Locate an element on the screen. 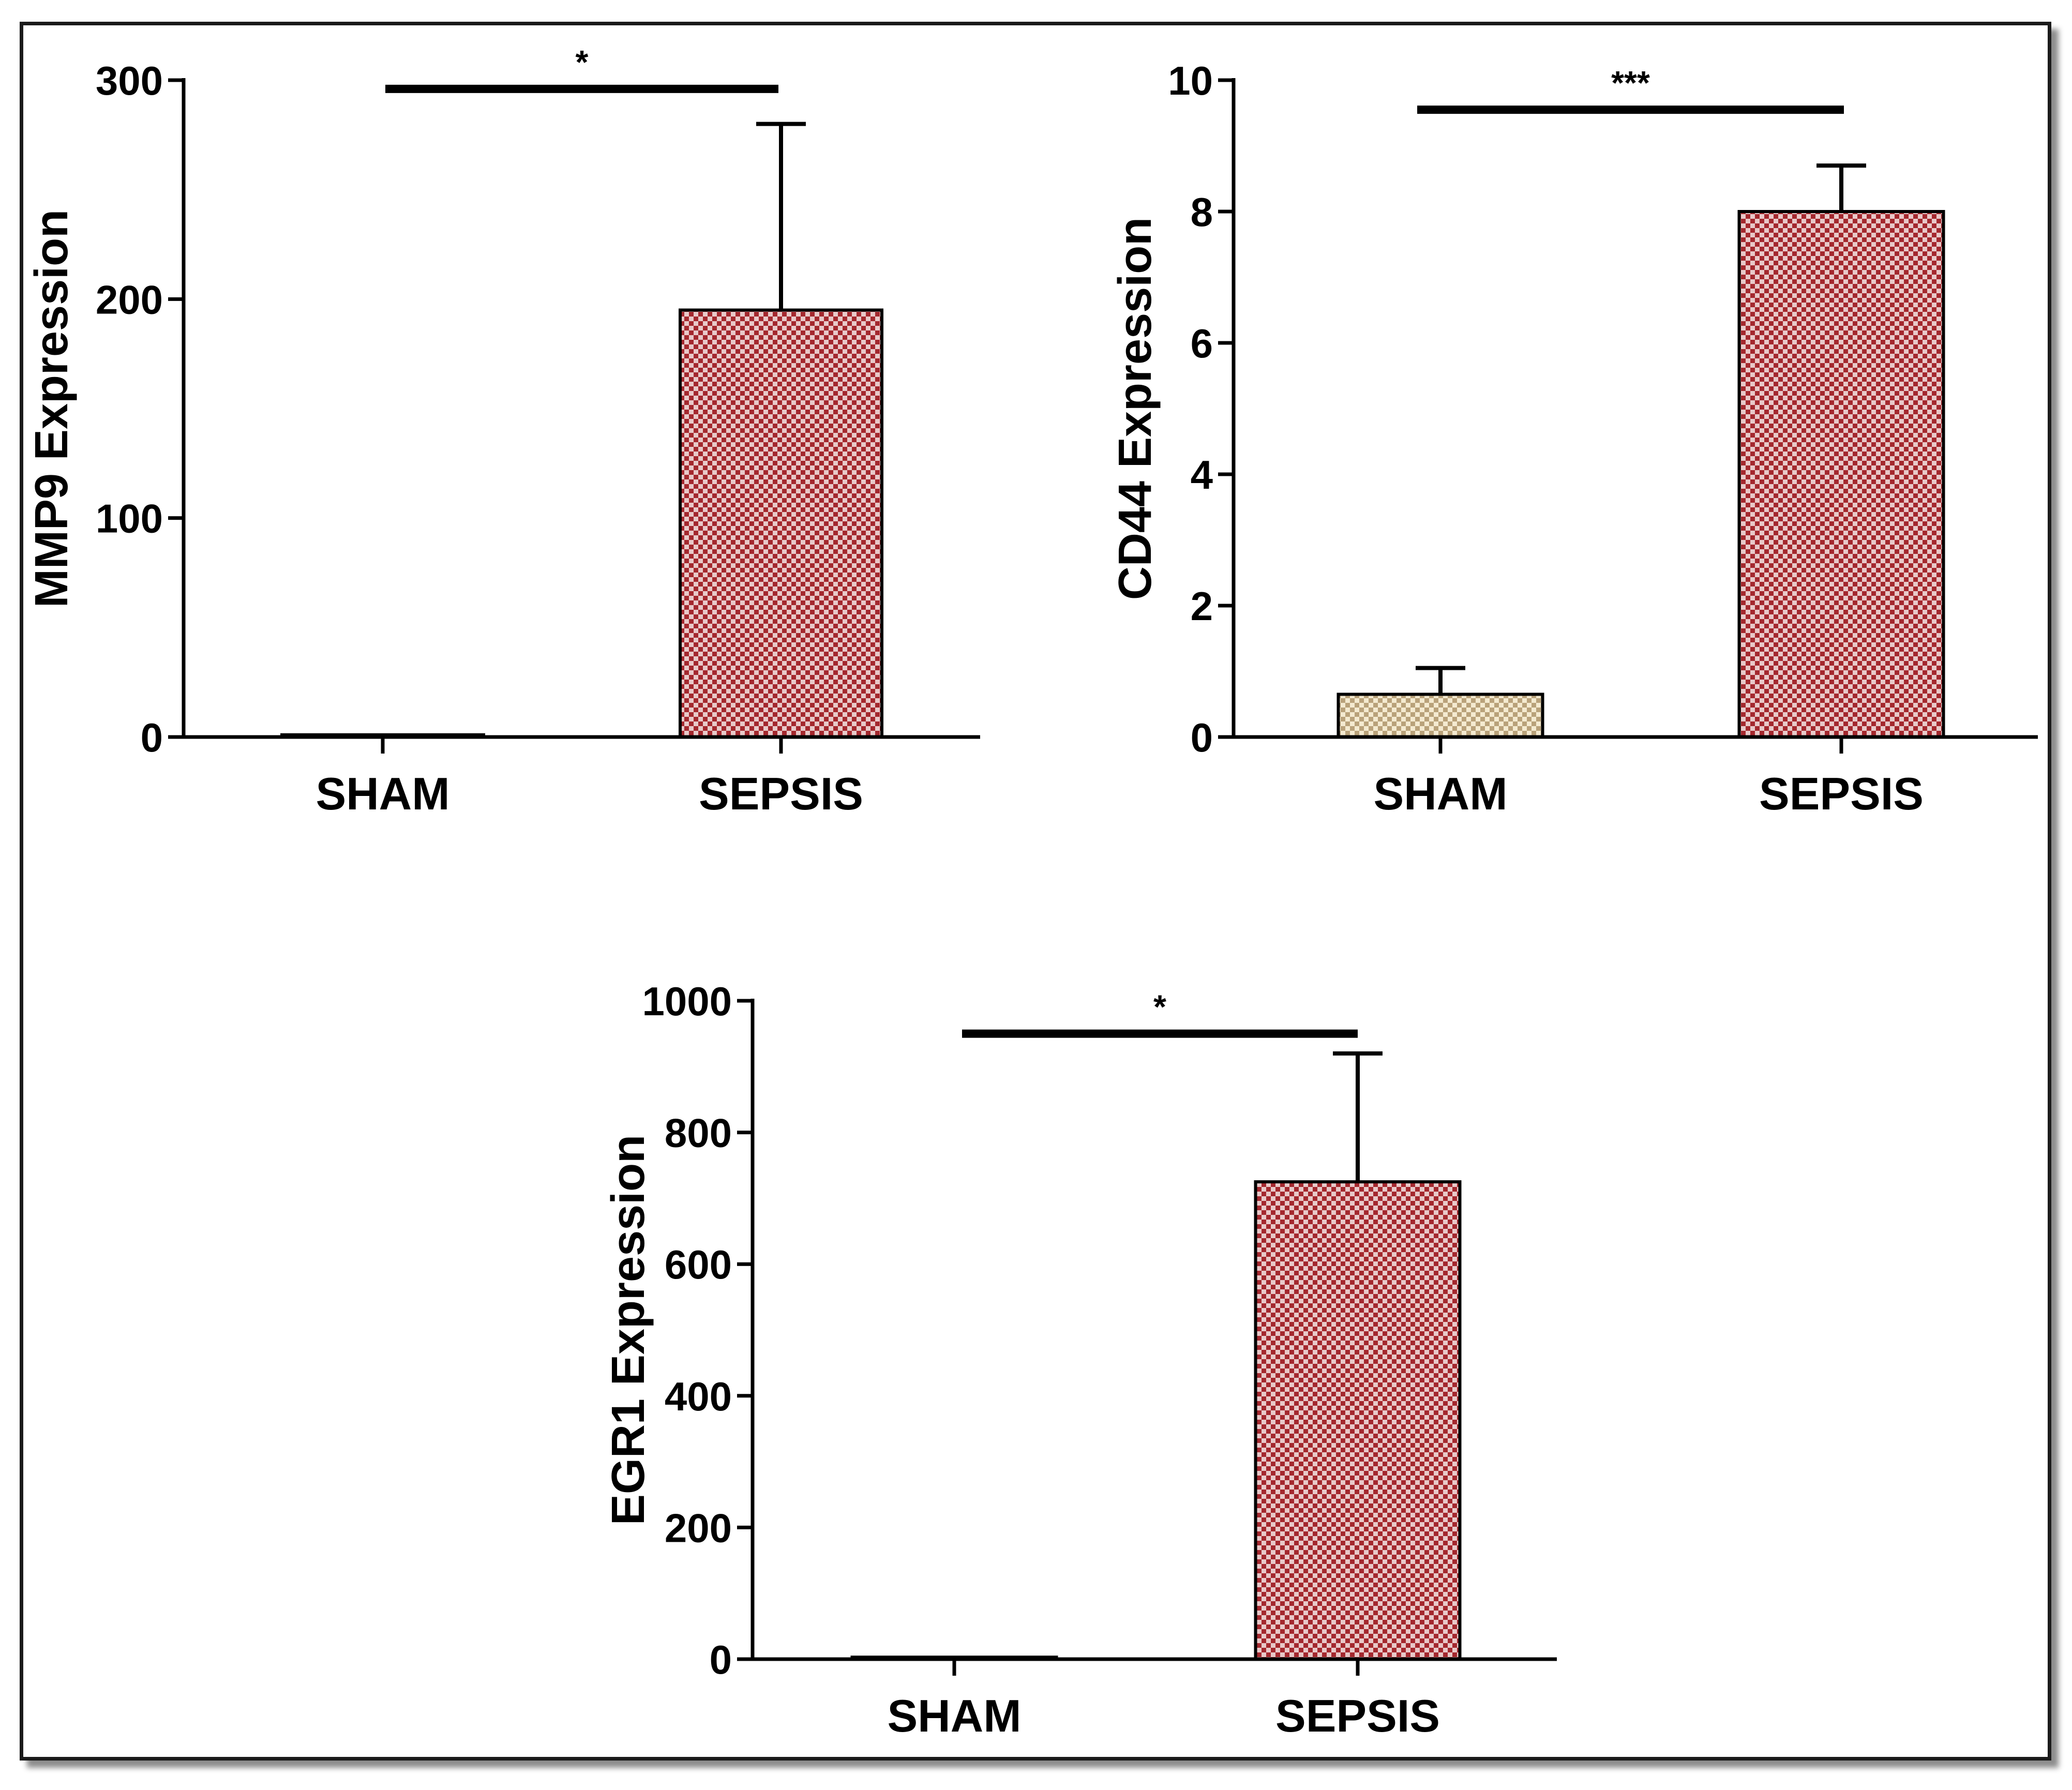 This screenshot has width=2072, height=1790. cd44-x-tick-label: SHAM is located at coordinates (1440, 793).